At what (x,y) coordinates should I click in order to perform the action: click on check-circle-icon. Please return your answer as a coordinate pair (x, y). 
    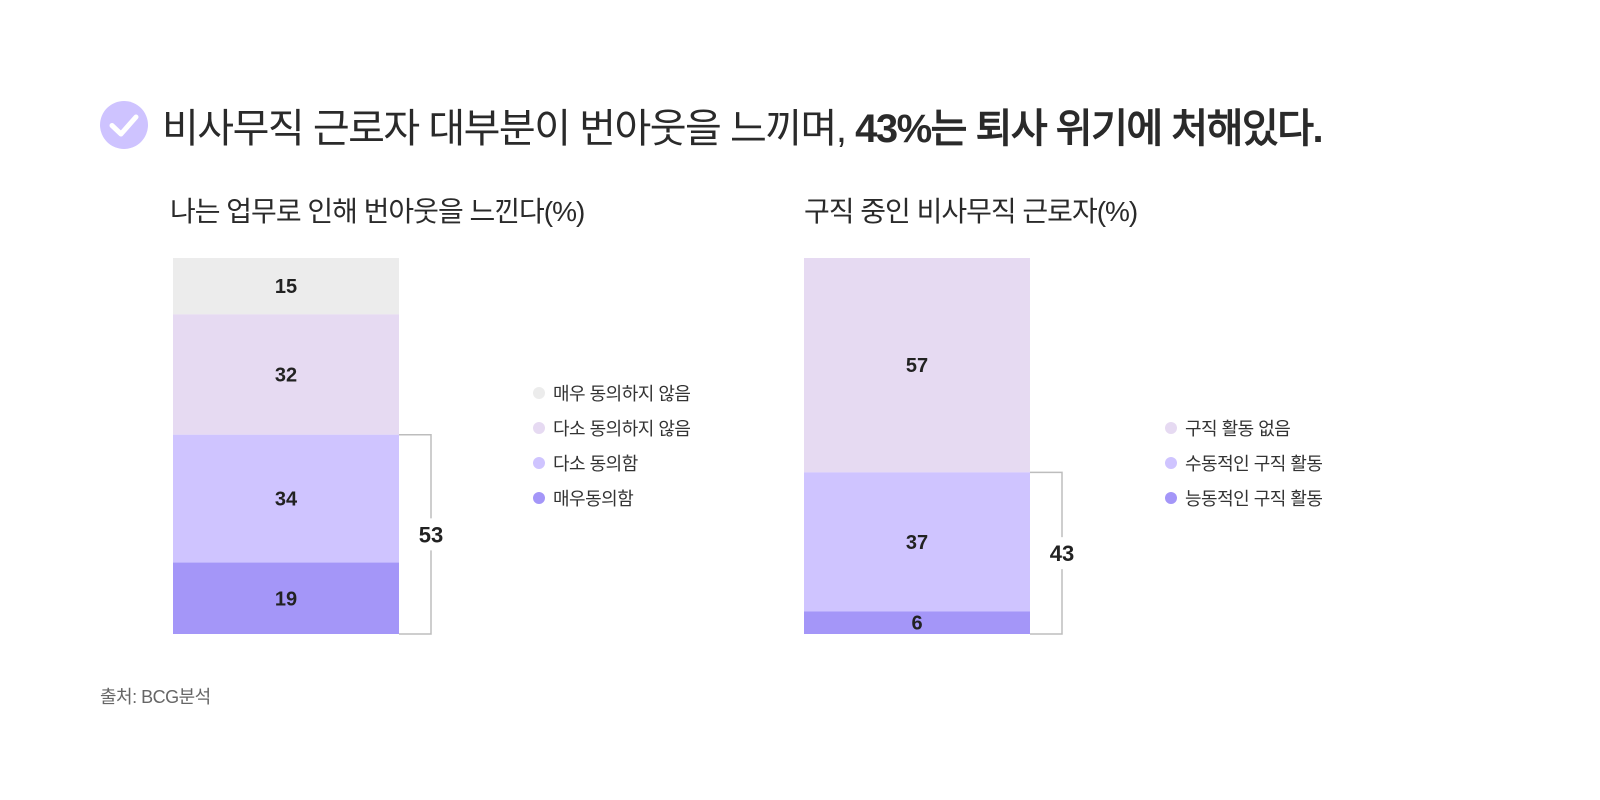
    Looking at the image, I should click on (124, 125).